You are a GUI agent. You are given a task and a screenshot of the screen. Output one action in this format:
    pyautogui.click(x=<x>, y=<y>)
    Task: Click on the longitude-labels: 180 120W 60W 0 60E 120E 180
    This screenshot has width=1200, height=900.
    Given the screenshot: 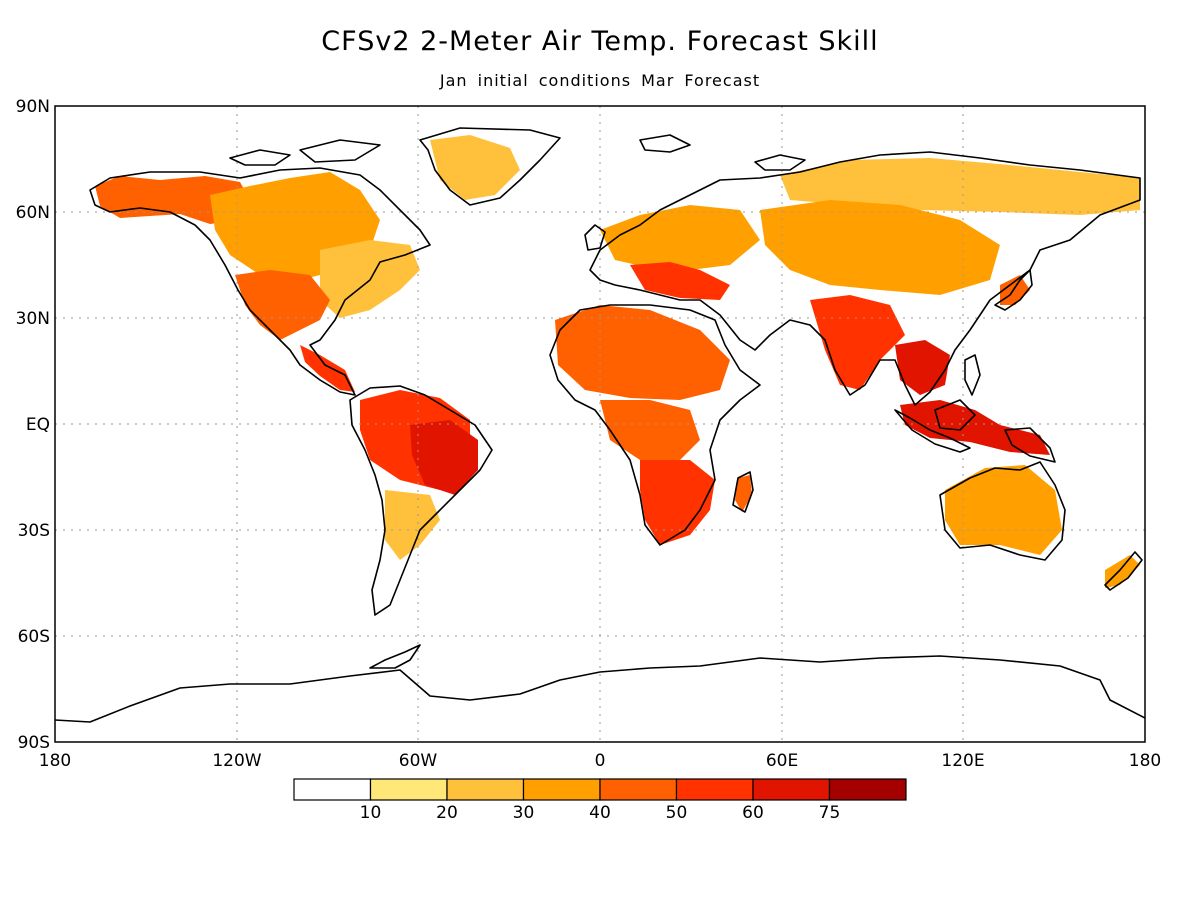 What is the action you would take?
    pyautogui.click(x=600, y=761)
    